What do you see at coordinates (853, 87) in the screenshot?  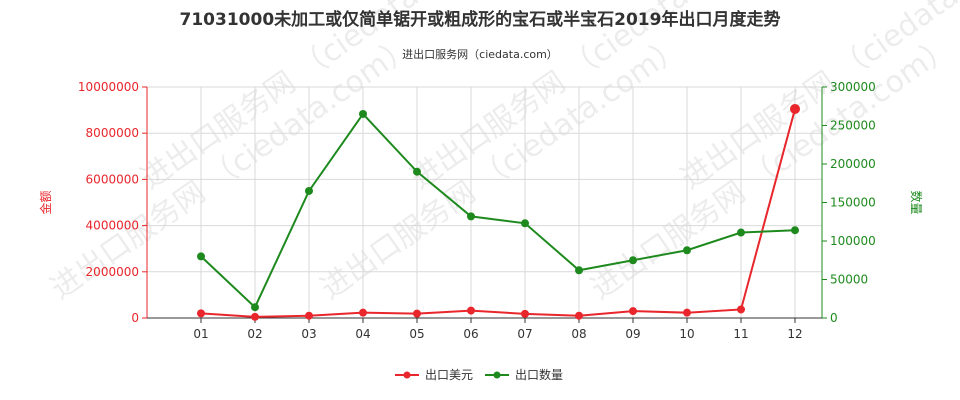 I see `right-tick-label: 300000` at bounding box center [853, 87].